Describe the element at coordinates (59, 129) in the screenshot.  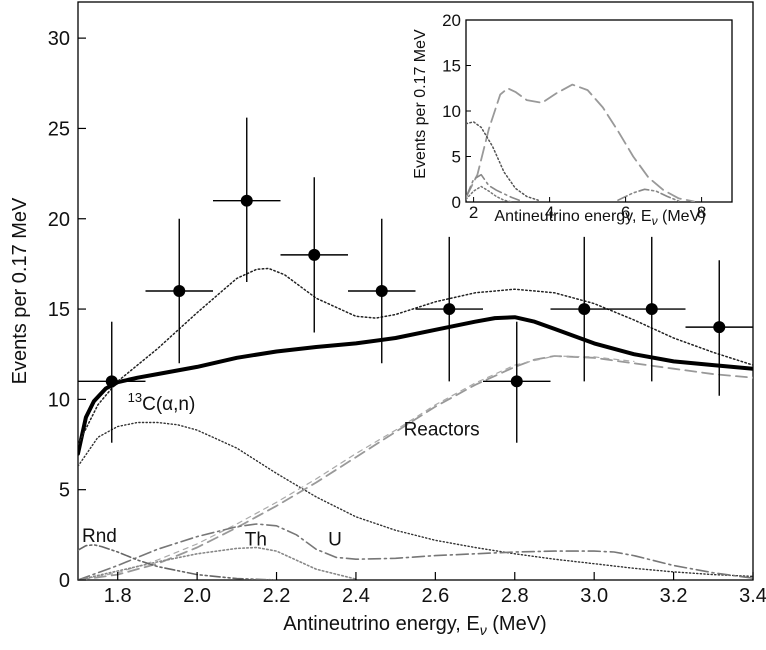
I see `y-tick-label: 25` at that location.